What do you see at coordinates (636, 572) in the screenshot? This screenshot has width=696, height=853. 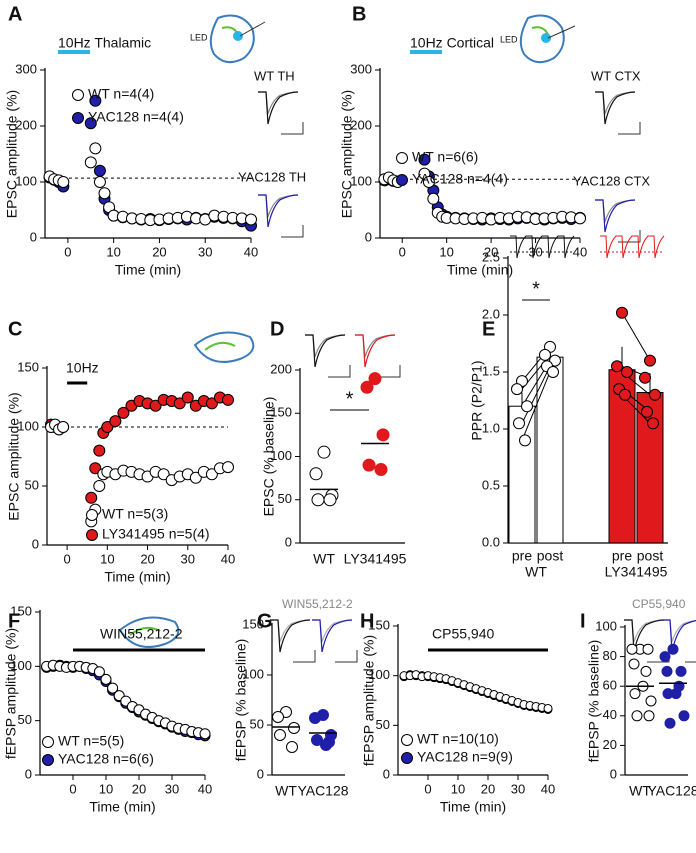 I see `group-label: LY341495` at bounding box center [636, 572].